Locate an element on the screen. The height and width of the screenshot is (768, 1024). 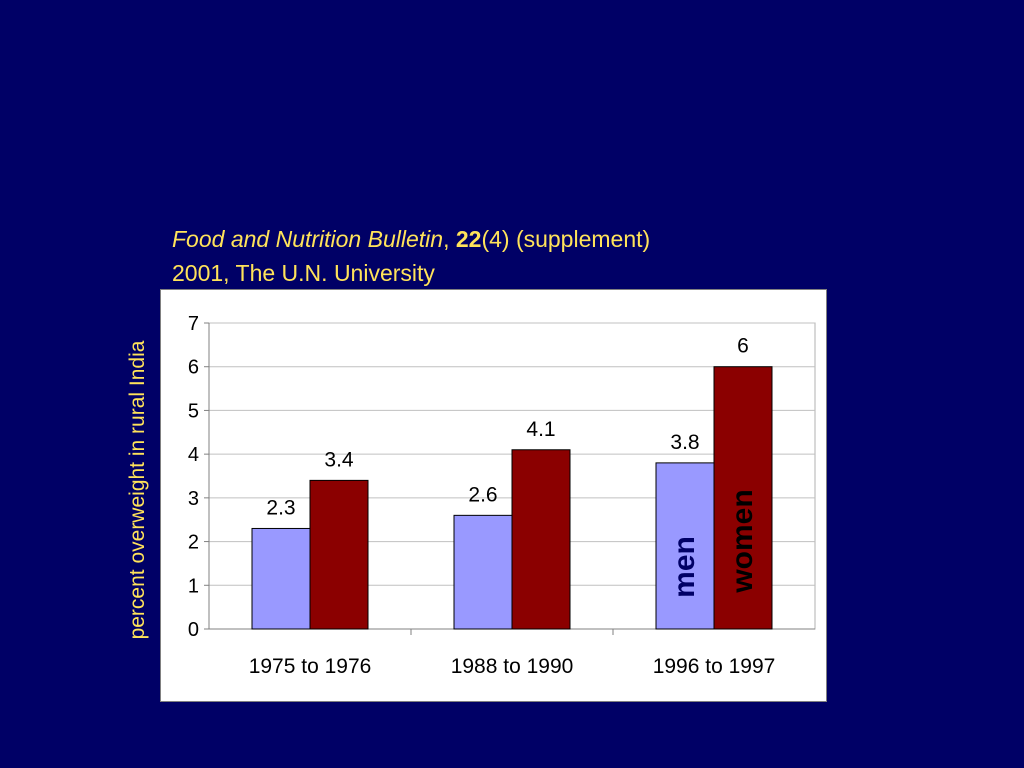
y-tick-label: 2 is located at coordinates (193, 543).